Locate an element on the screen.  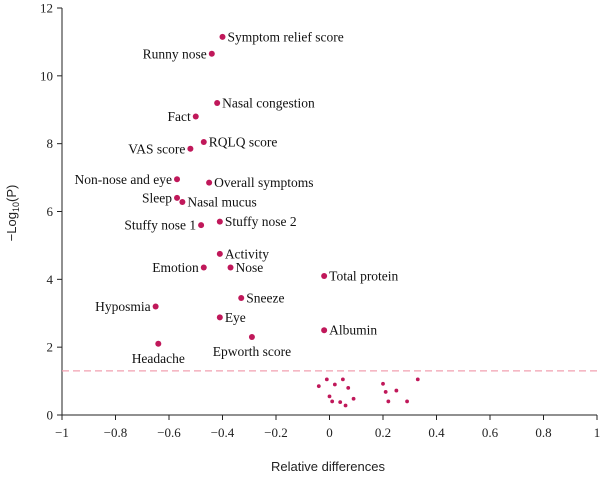
point-label: Hyposmia is located at coordinates (123, 306).